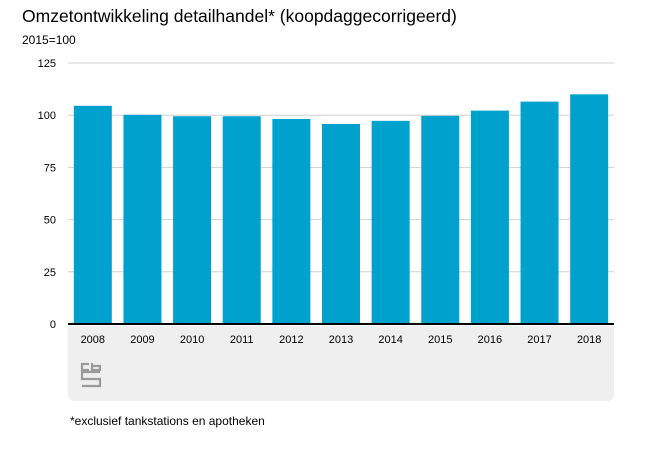 The image size is (650, 450). Describe the element at coordinates (291, 340) in the screenshot. I see `x-tick-label: 2012` at that location.